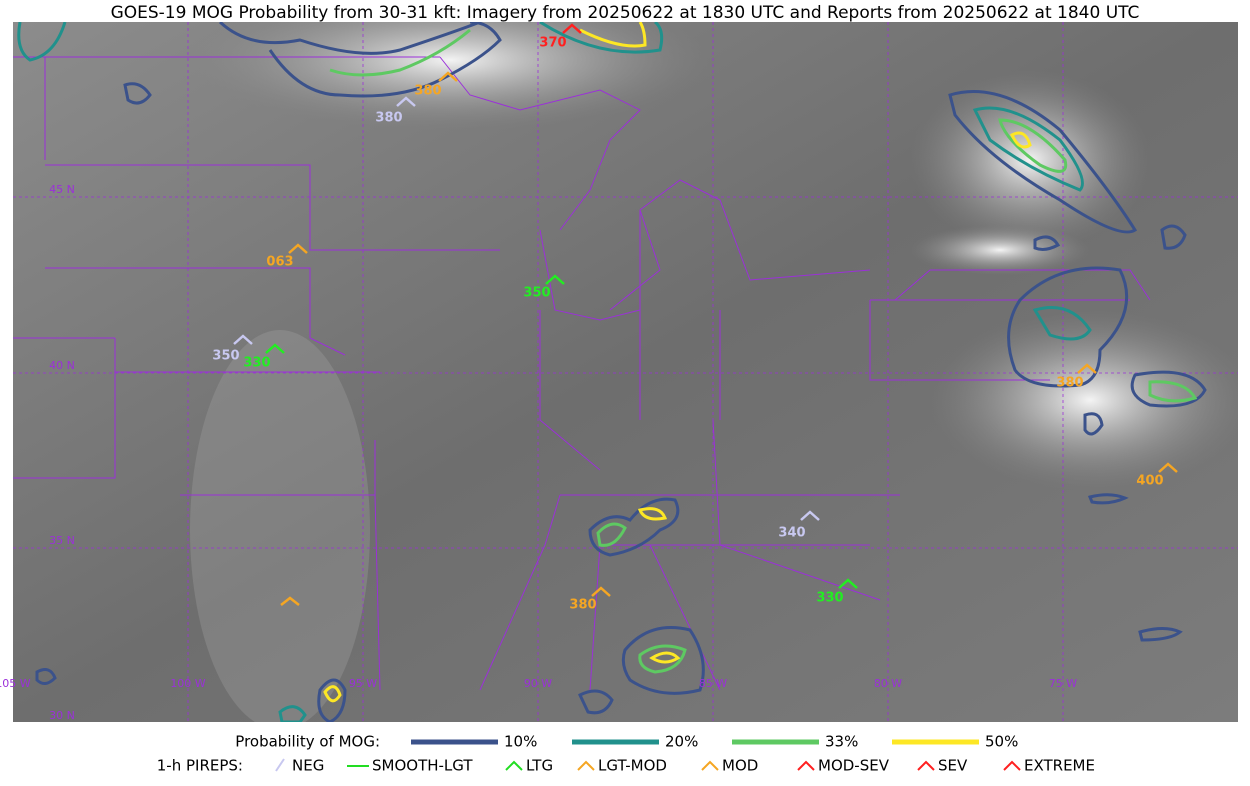 Image resolution: width=1250 pixels, height=786 pixels. What do you see at coordinates (15, 683) in the screenshot?
I see `lon-label: 105 W` at bounding box center [15, 683].